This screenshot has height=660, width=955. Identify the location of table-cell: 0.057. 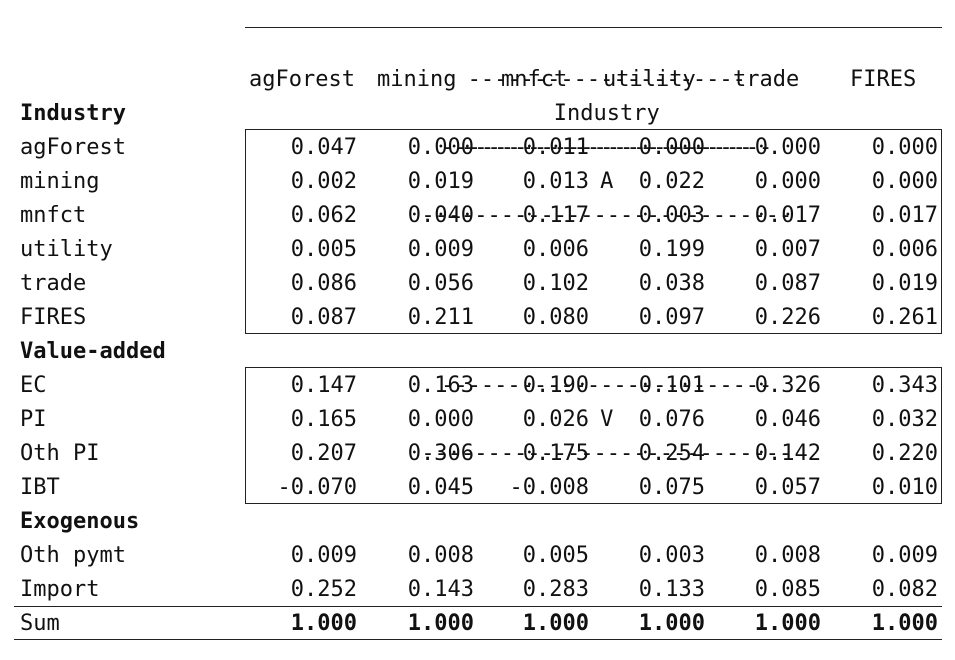
(787, 487).